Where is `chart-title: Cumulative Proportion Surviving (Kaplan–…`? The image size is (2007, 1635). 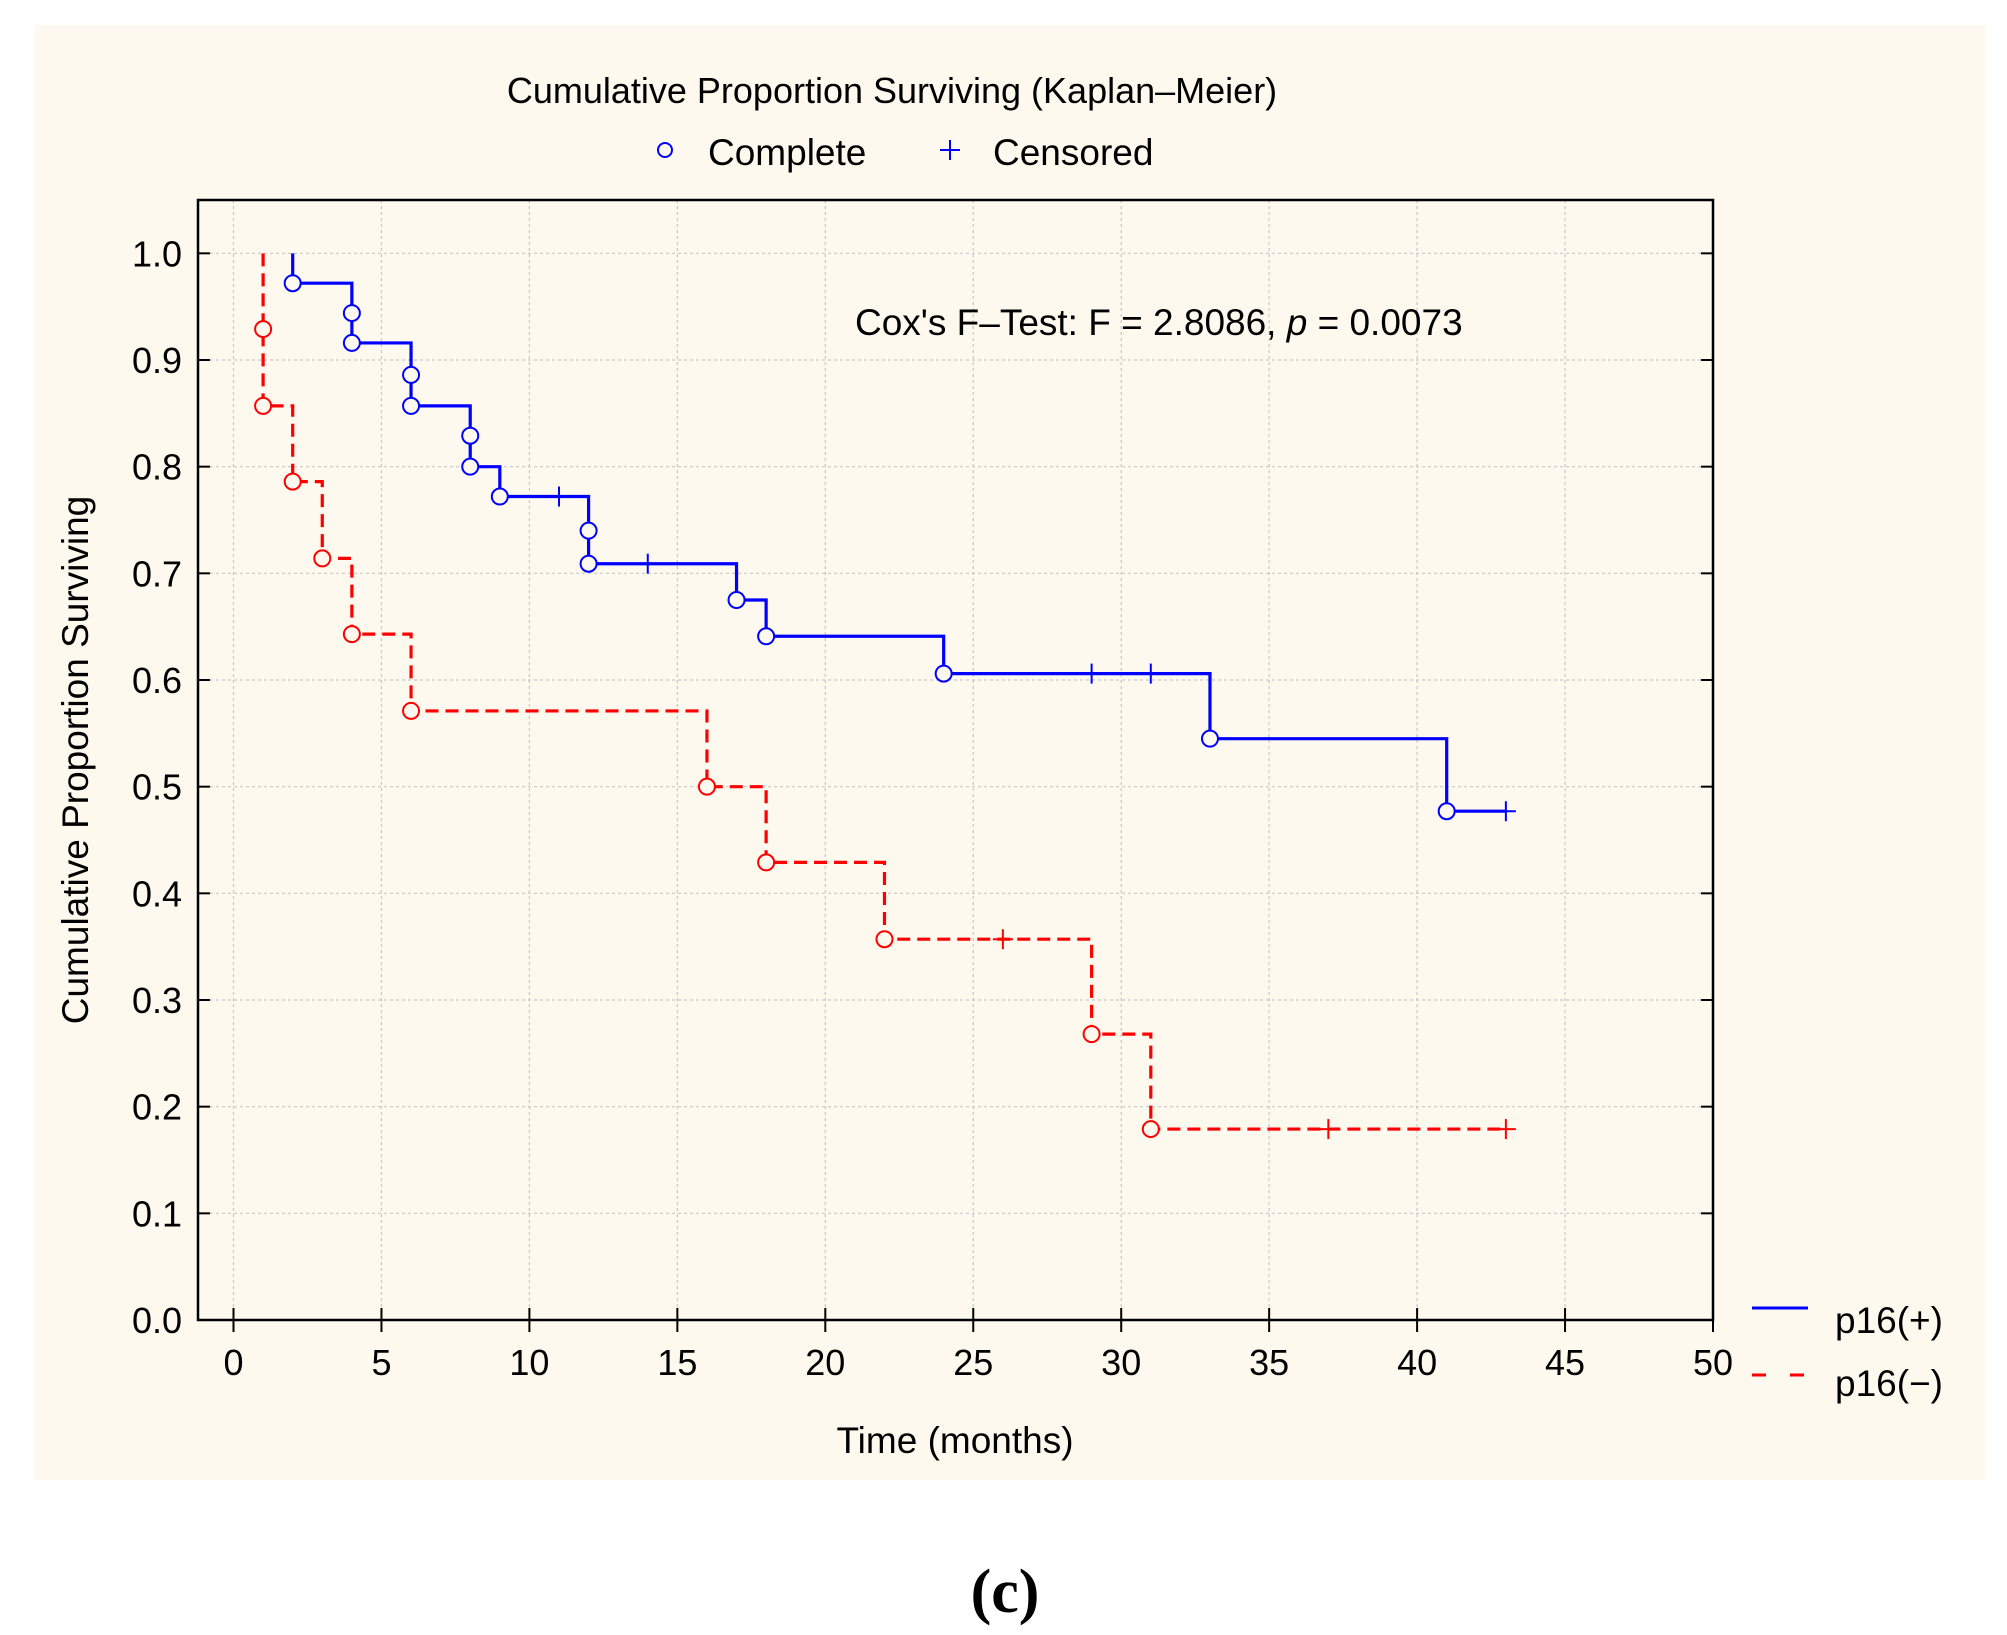
chart-title: Cumulative Proportion Surviving (Kaplan–… is located at coordinates (892, 90).